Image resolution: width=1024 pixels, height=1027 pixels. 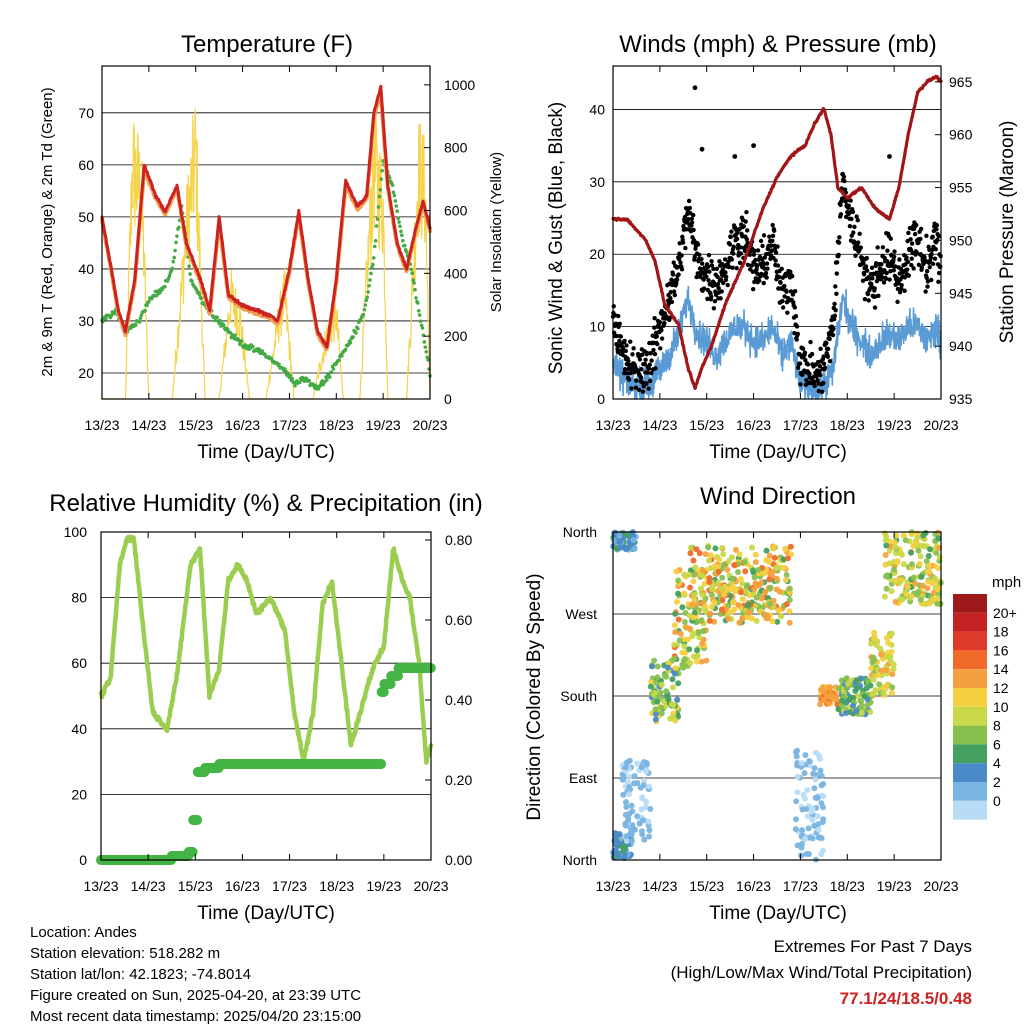 What do you see at coordinates (83, 860) in the screenshot?
I see `humidity-ytick-label: 0` at bounding box center [83, 860].